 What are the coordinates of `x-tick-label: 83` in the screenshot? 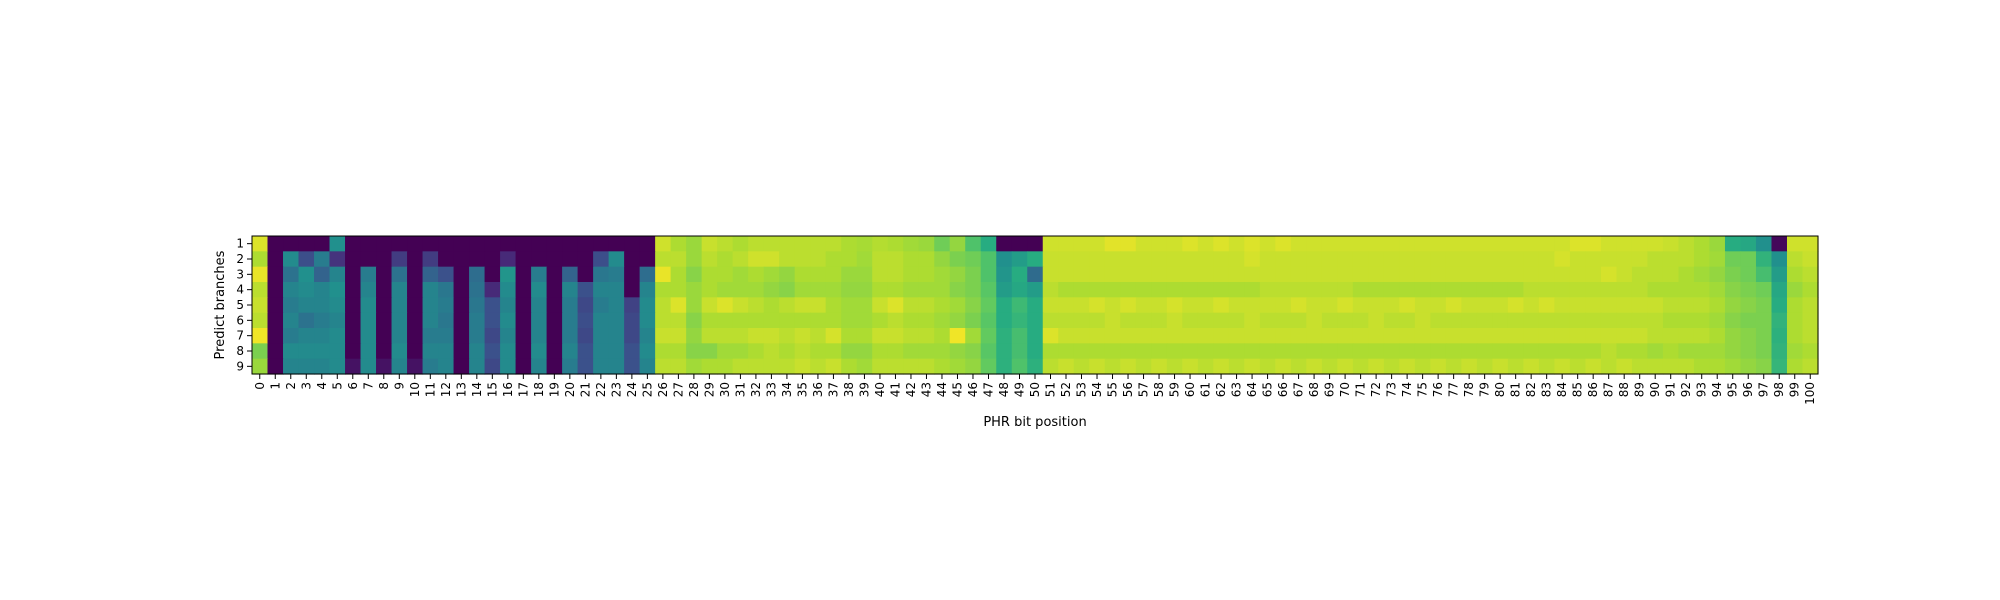 It's located at (1547, 389).